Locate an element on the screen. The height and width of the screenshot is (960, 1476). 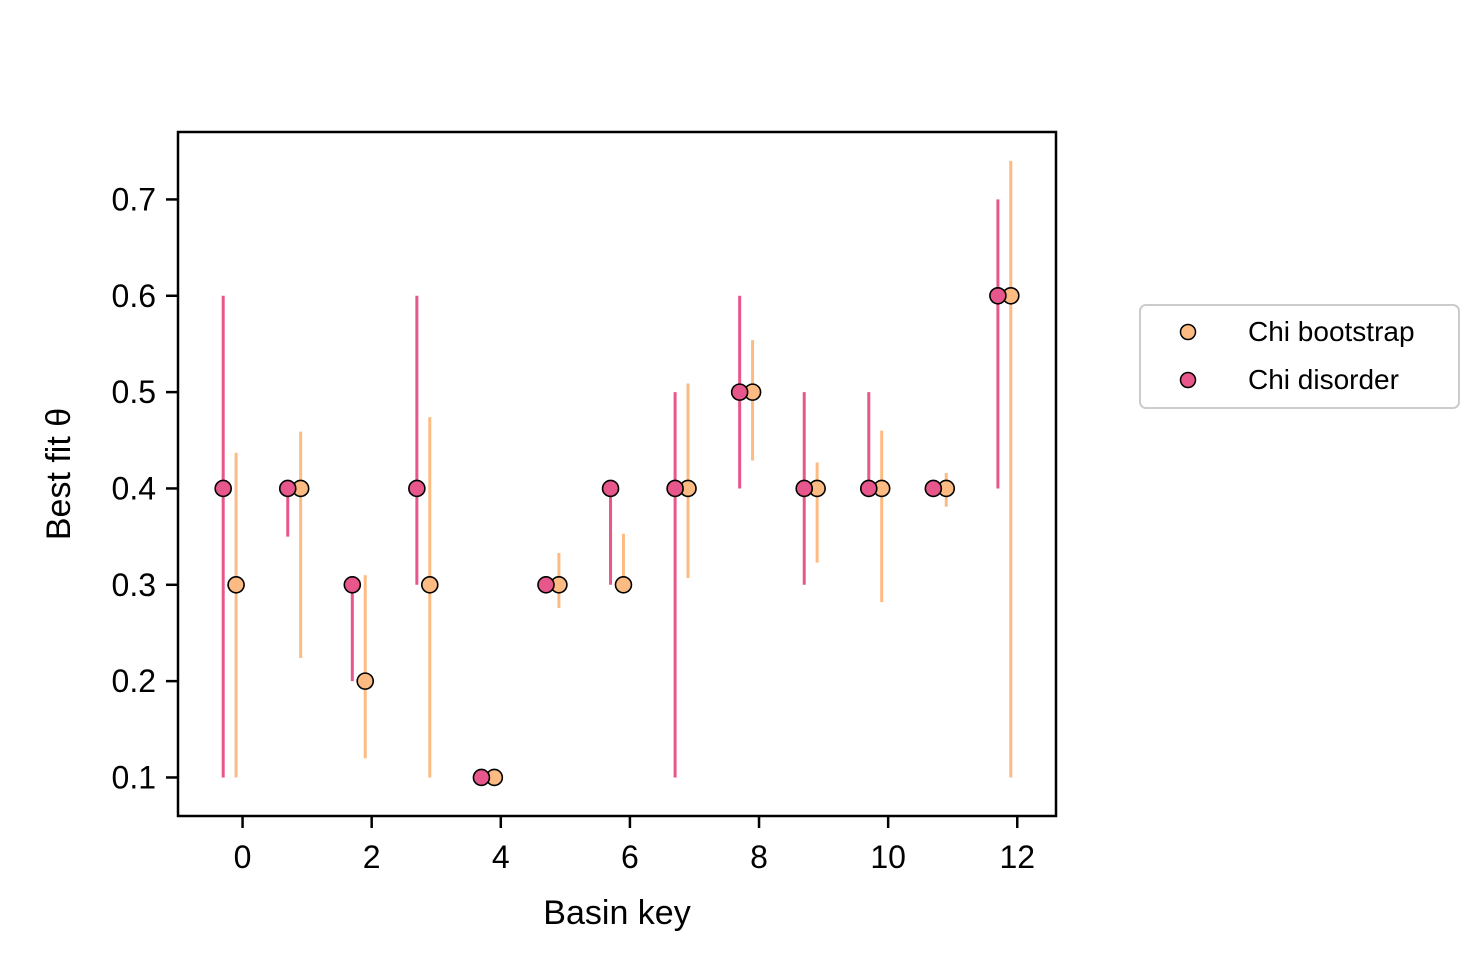
legend-label-chi-bootstrap: Chi bootstrap is located at coordinates (1331, 331).